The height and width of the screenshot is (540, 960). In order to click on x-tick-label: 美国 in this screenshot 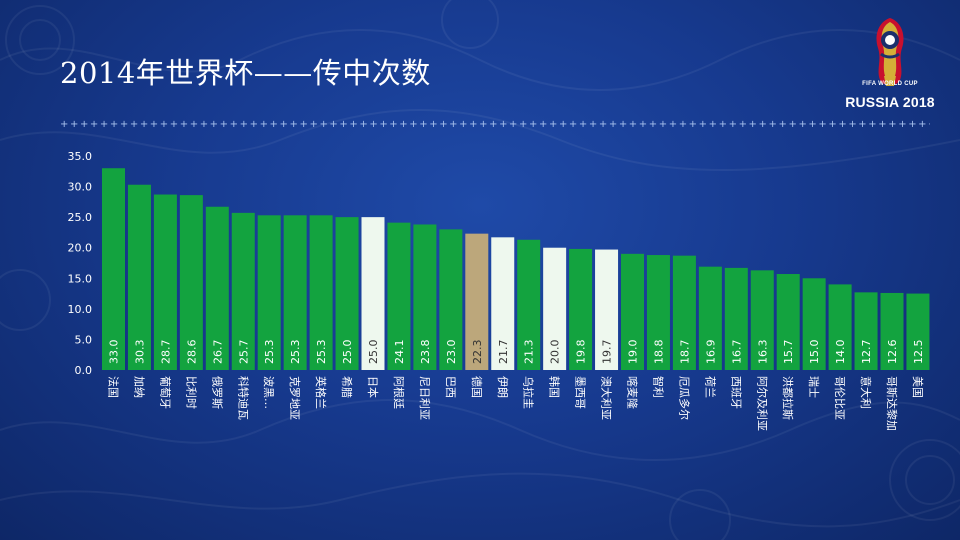, I will do `click(917, 387)`.